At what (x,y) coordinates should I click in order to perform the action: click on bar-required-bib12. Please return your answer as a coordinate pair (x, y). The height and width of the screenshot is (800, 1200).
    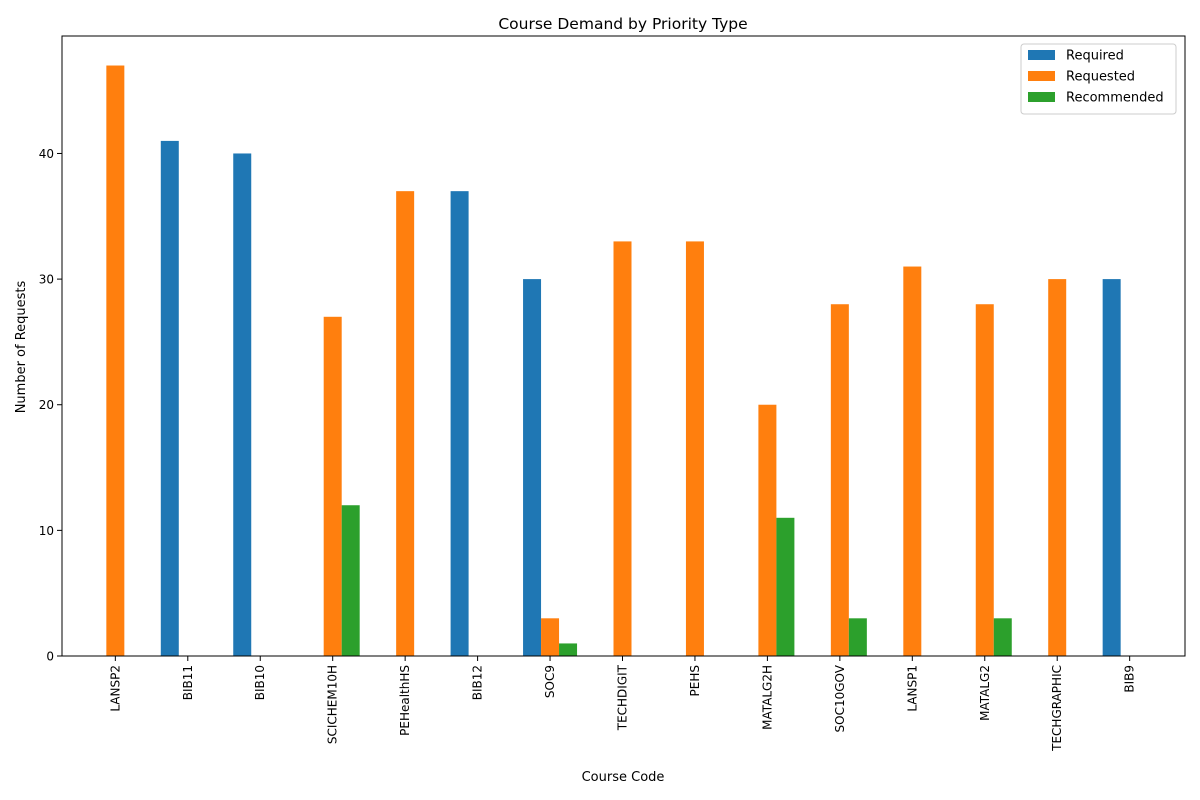
    Looking at the image, I should click on (459, 423).